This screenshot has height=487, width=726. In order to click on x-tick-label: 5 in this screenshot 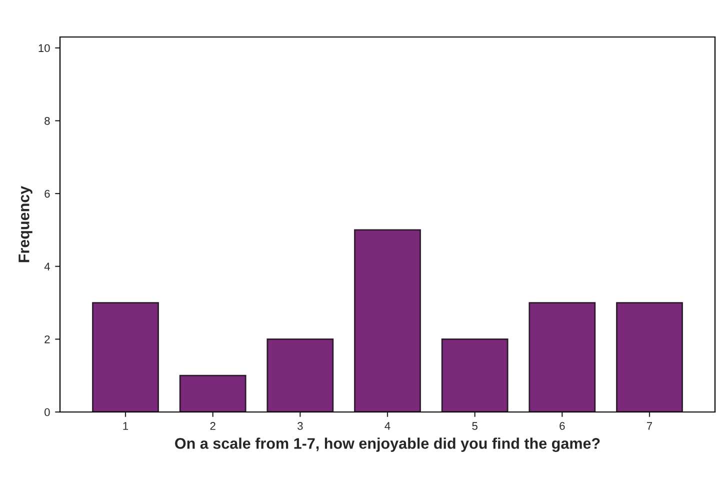, I will do `click(475, 426)`.